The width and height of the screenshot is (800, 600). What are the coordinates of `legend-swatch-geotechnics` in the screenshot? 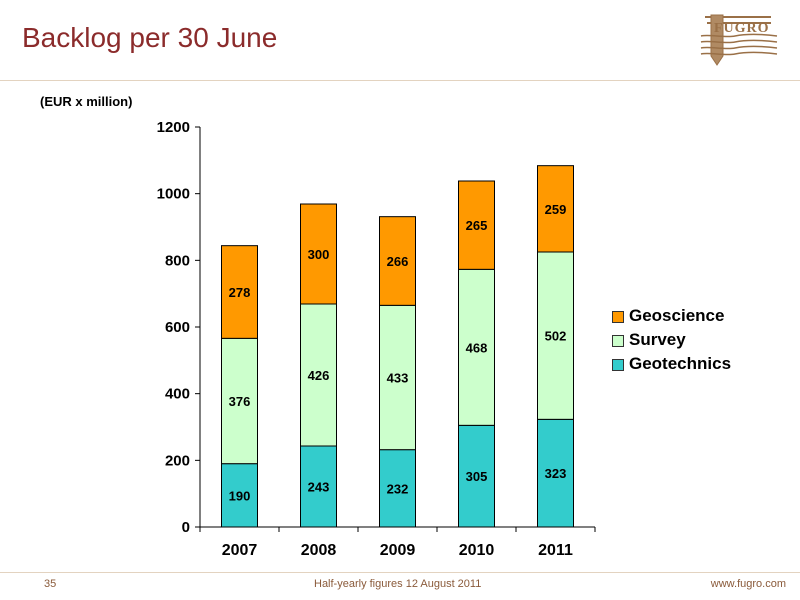 It's located at (618, 365).